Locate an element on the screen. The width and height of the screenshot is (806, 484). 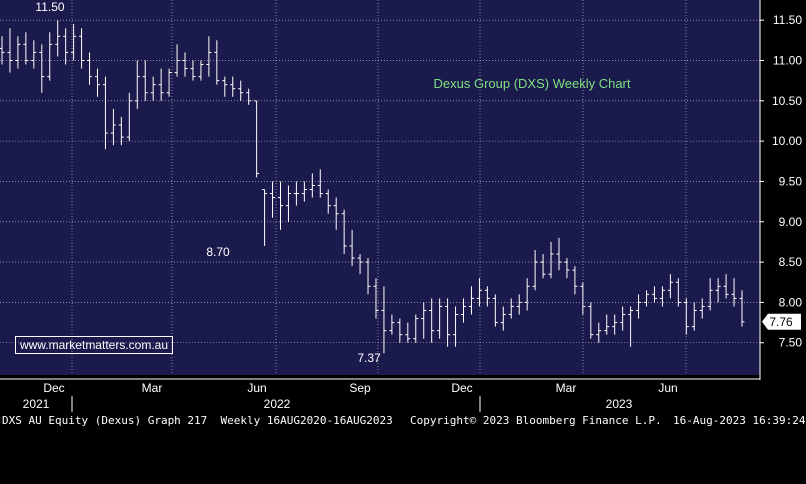
x-tick-label: Dec is located at coordinates (53, 388).